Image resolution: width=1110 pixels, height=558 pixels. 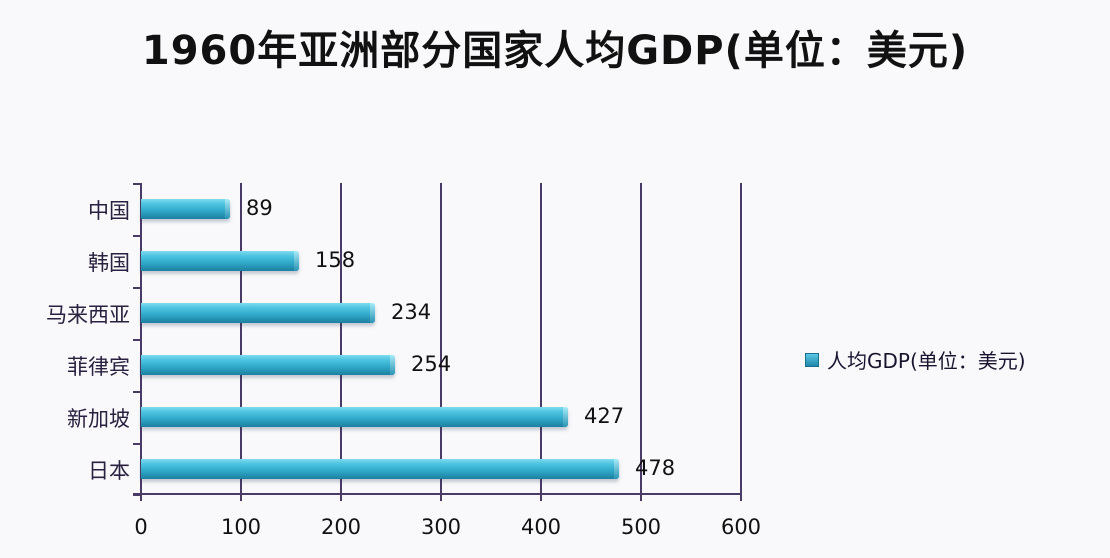 I want to click on x-tick-label: 300, so click(x=441, y=527).